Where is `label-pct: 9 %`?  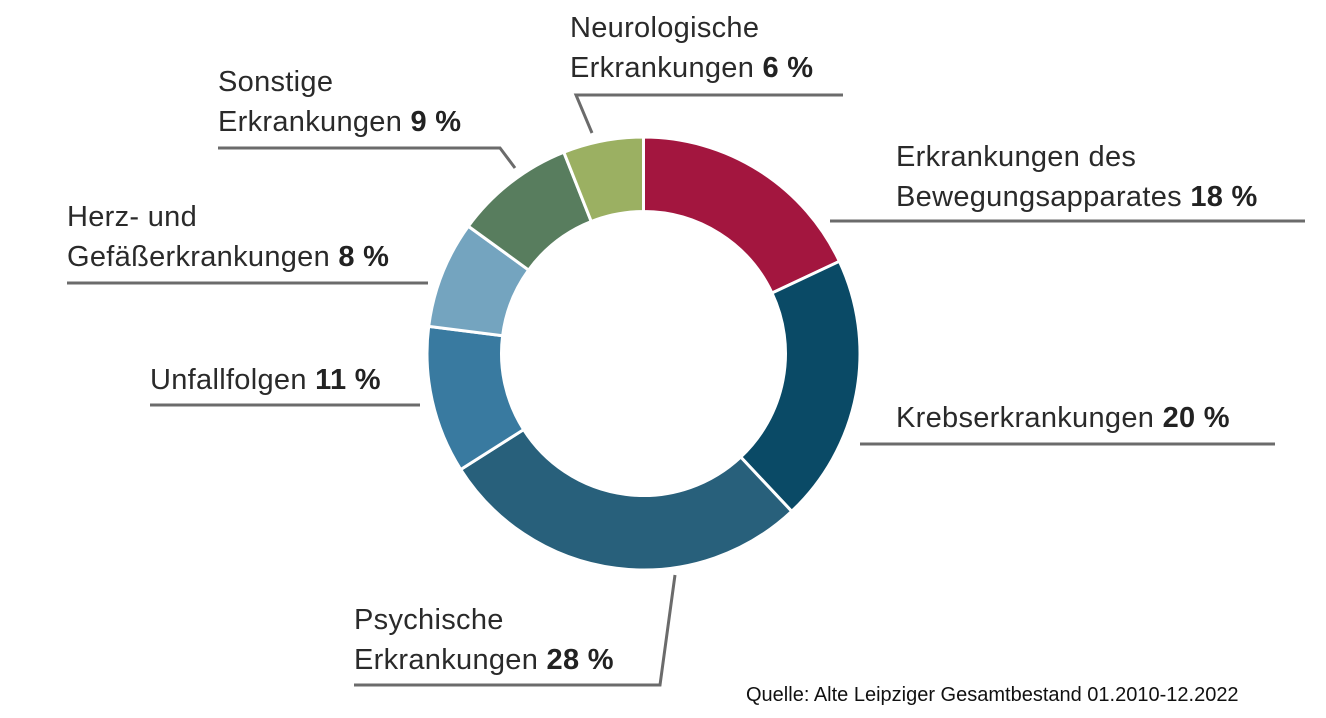
label-pct: 9 % is located at coordinates (436, 122).